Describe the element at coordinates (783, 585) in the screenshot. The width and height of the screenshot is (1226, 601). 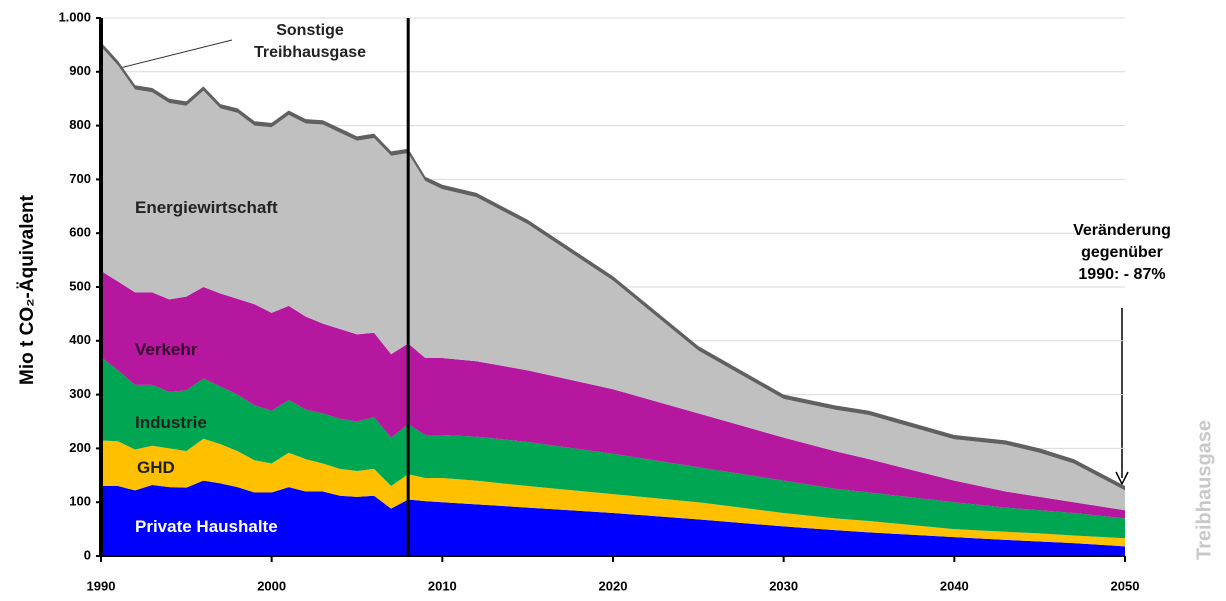
I see `x-tick-label: 2030` at that location.